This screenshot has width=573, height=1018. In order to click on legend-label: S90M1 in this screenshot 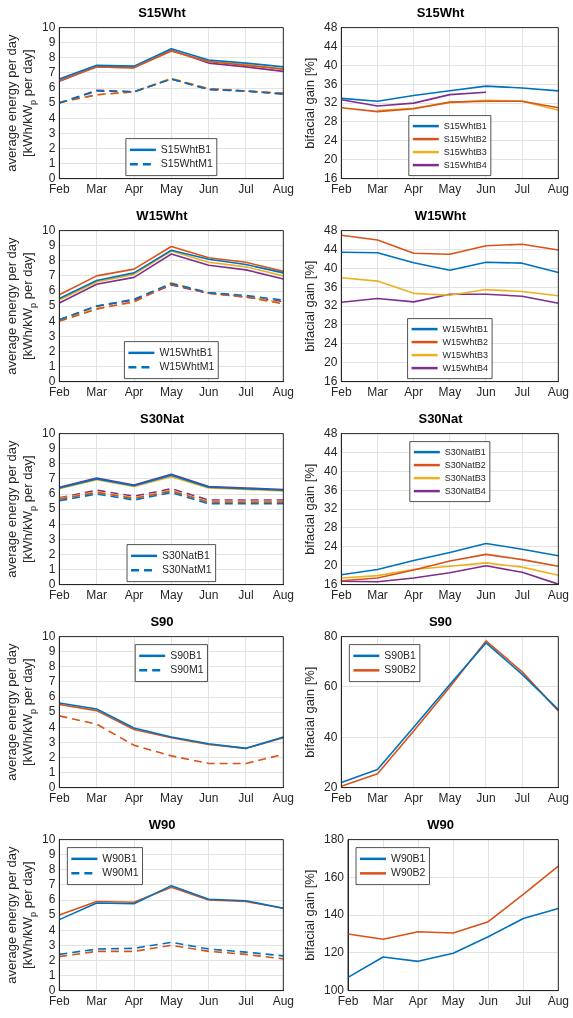, I will do `click(187, 669)`.